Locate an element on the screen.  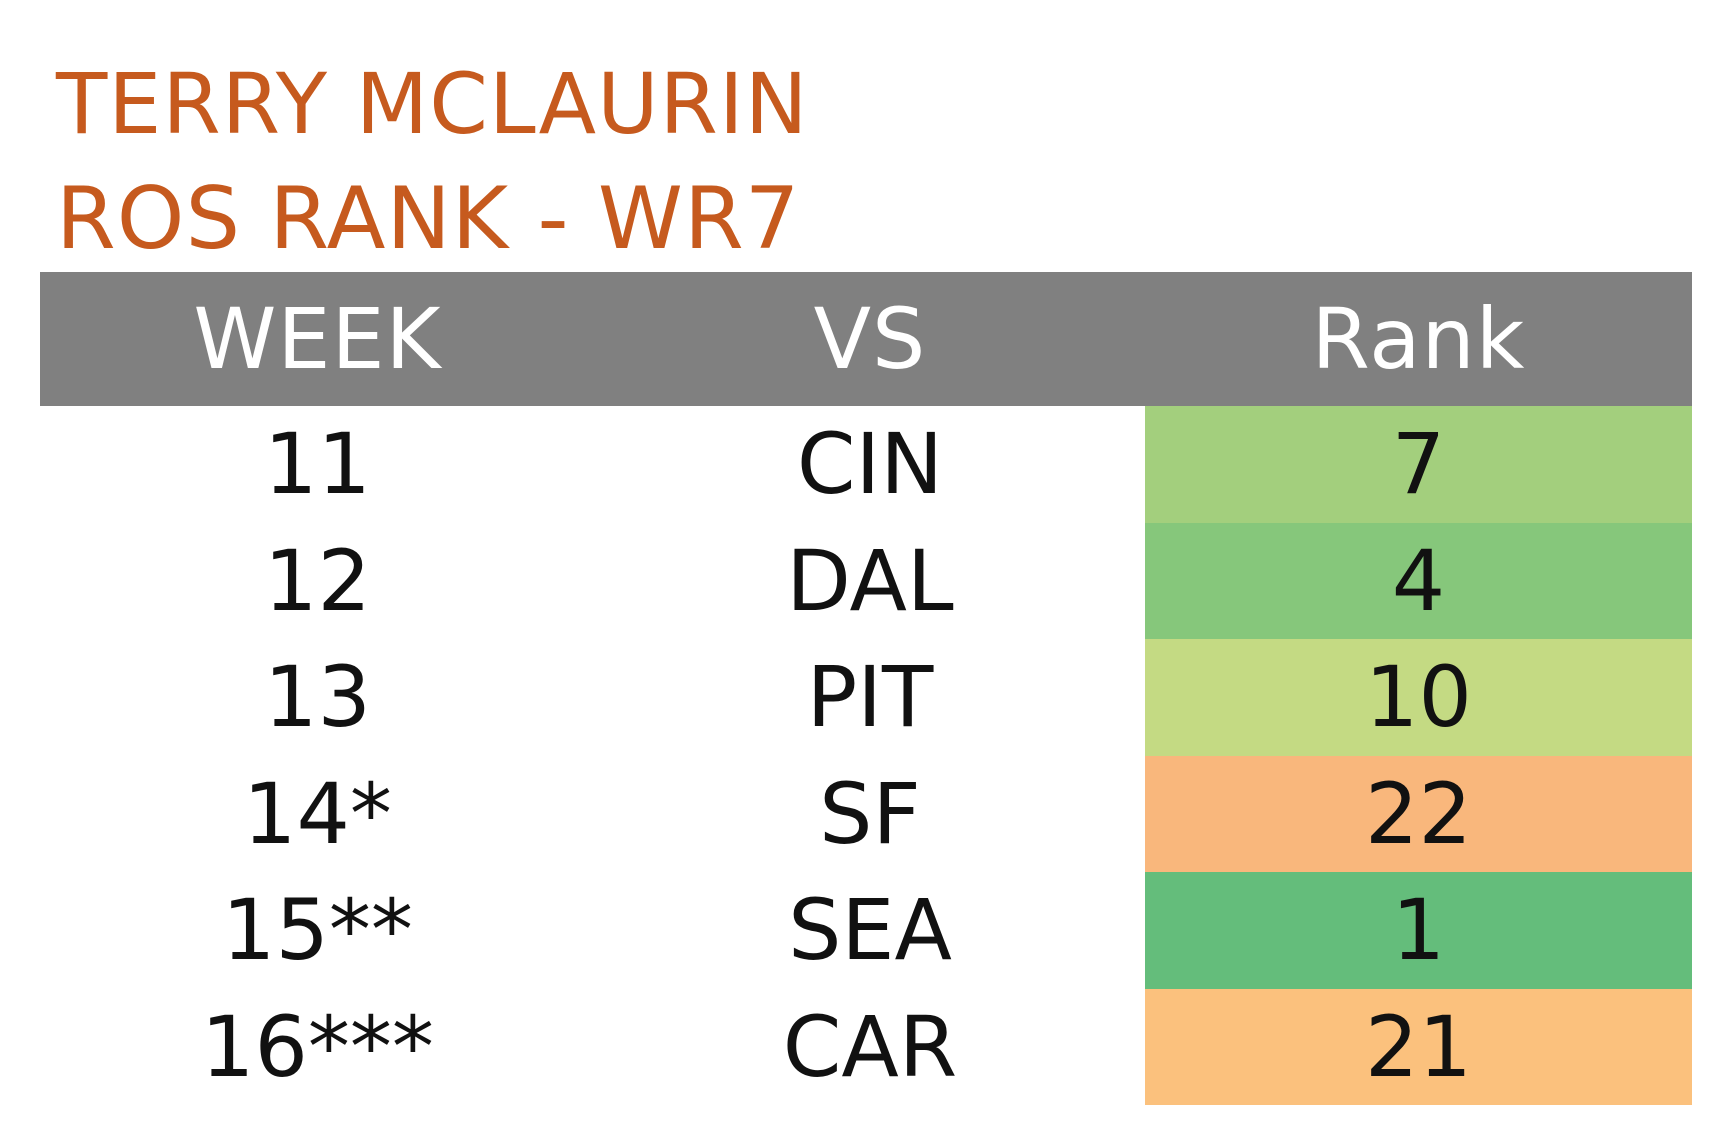
week-cell: 16*** is located at coordinates (317, 1046).